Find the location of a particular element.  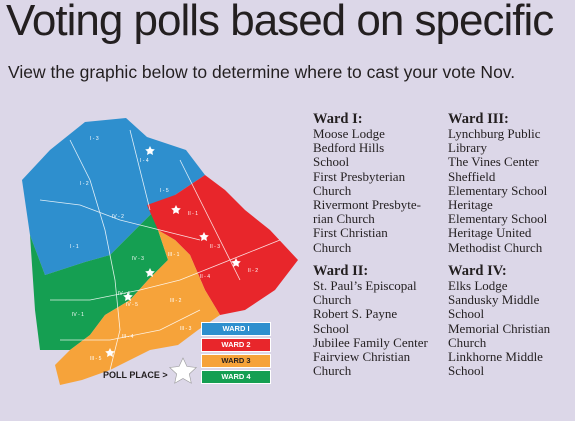

poll-location-line: Lynchburg Public is located at coordinates (494, 133).